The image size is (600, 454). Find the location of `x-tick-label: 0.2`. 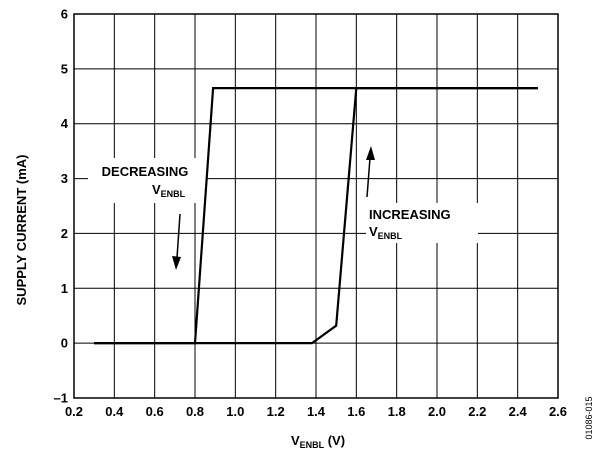

x-tick-label: 0.2 is located at coordinates (74, 411).